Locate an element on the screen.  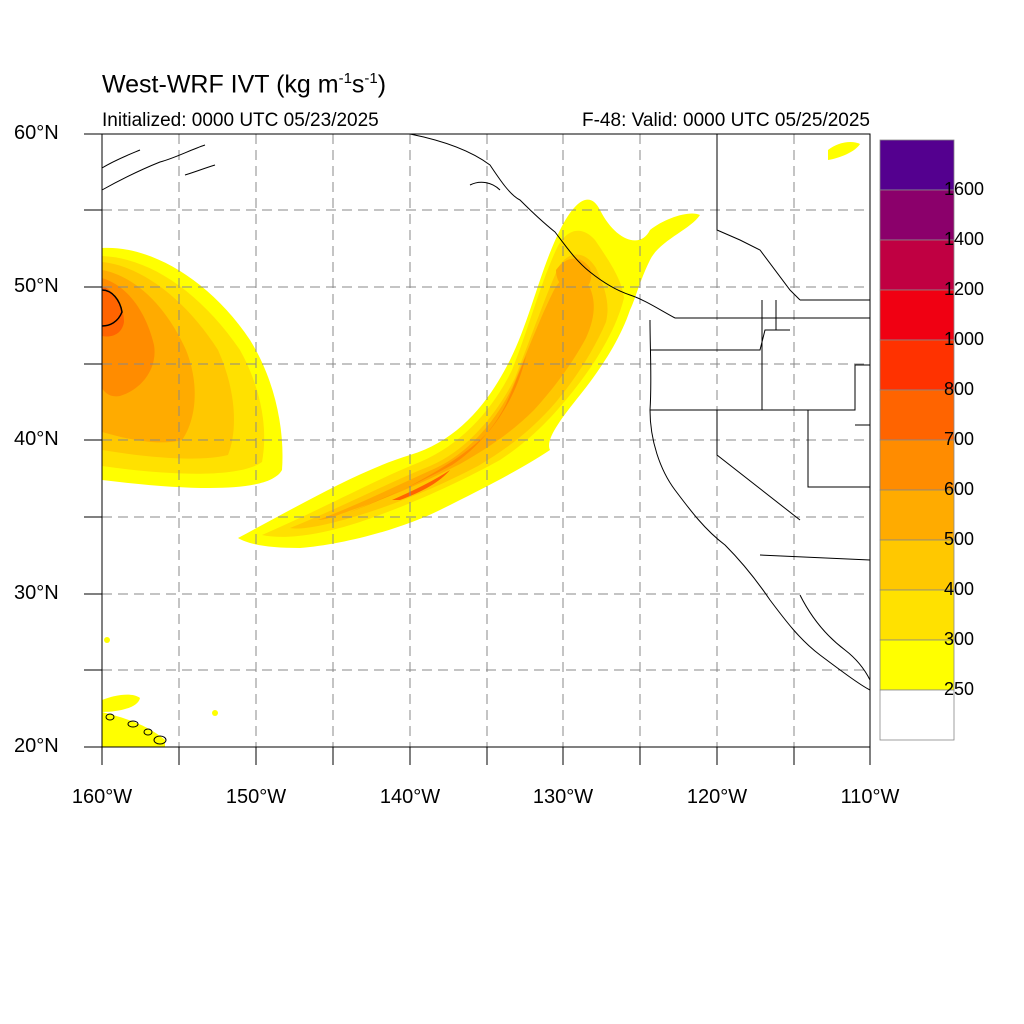
lon-label-130w: 130°W is located at coordinates (563, 797).